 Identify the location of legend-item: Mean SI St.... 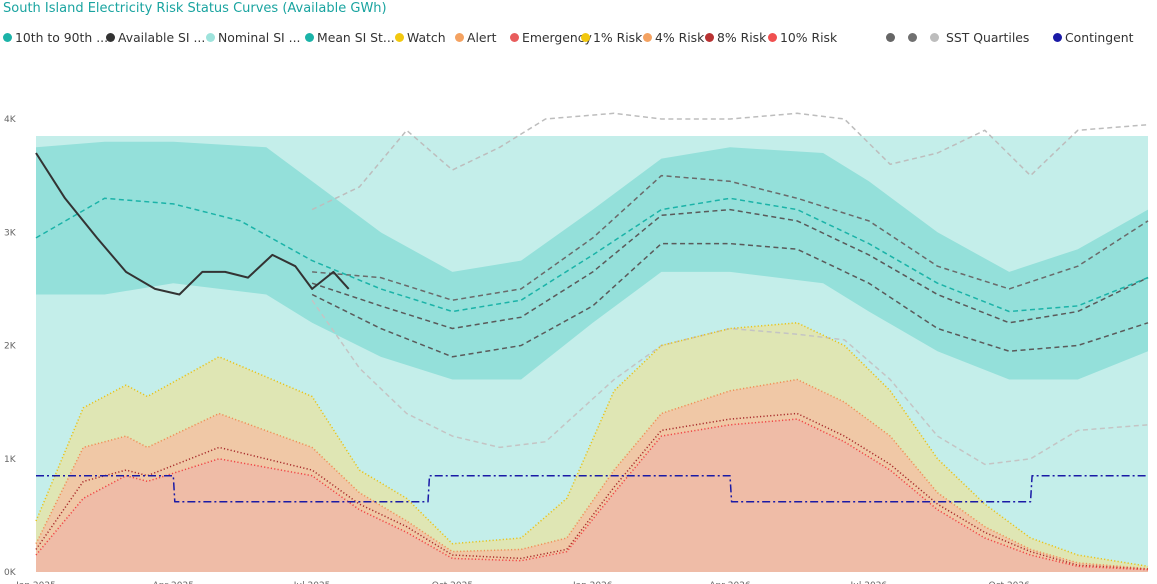
(350, 37).